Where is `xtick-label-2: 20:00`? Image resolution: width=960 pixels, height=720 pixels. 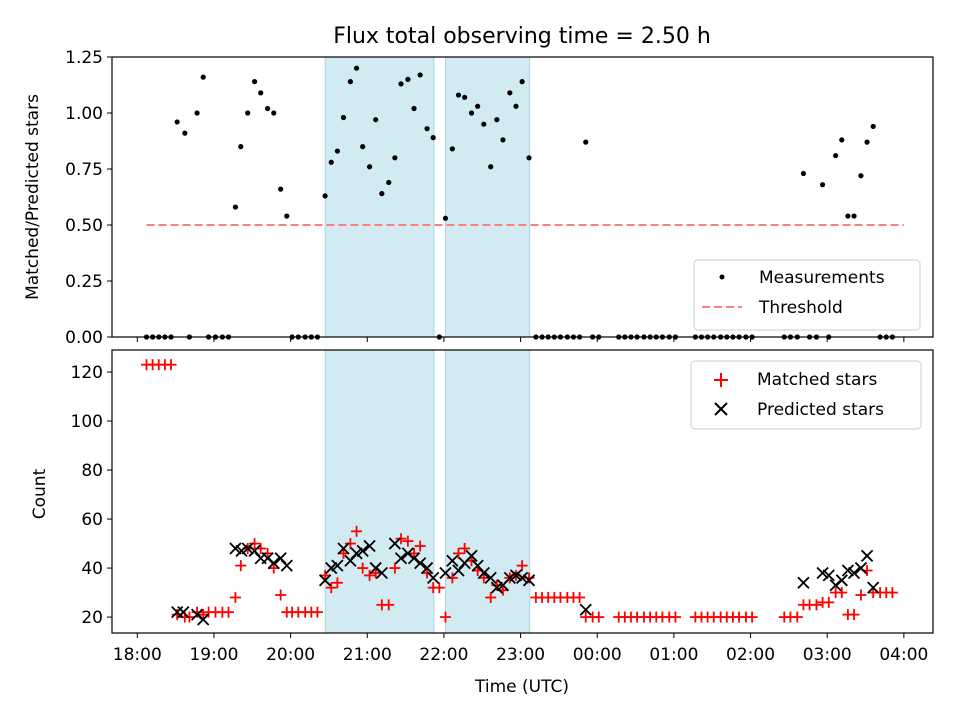
xtick-label-2: 20:00 is located at coordinates (290, 655).